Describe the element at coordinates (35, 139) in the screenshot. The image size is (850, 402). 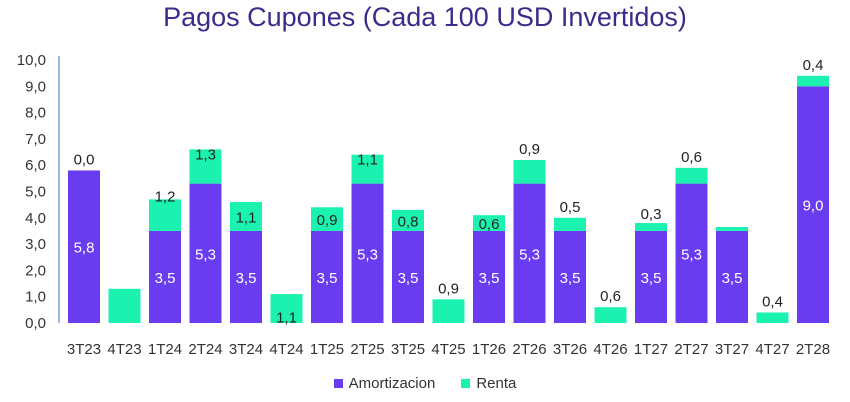
I see `y-tick-label: 7,0` at that location.